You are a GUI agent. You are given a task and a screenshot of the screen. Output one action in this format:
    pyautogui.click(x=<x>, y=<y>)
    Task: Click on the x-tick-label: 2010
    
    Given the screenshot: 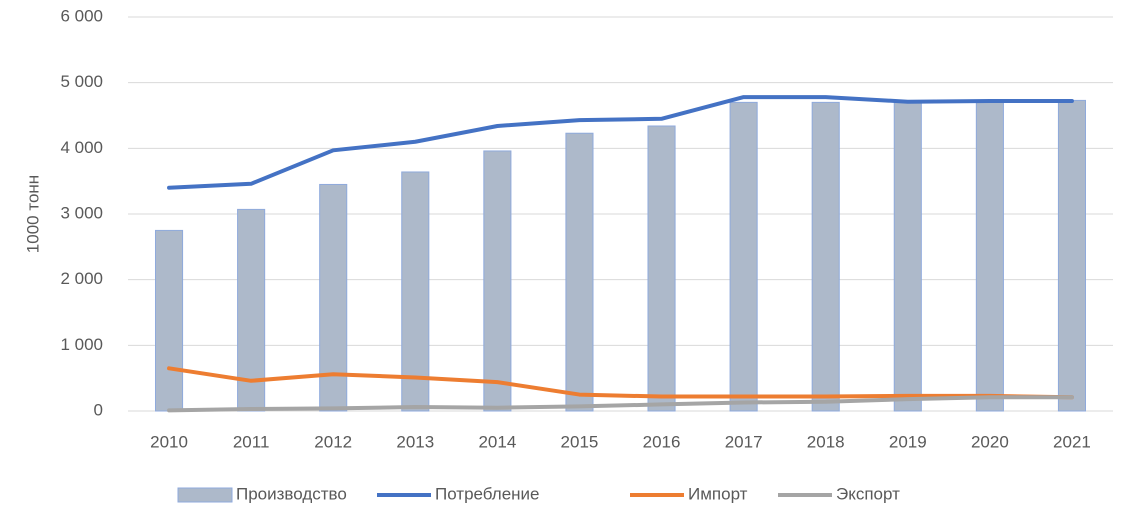 What is the action you would take?
    pyautogui.click(x=169, y=441)
    